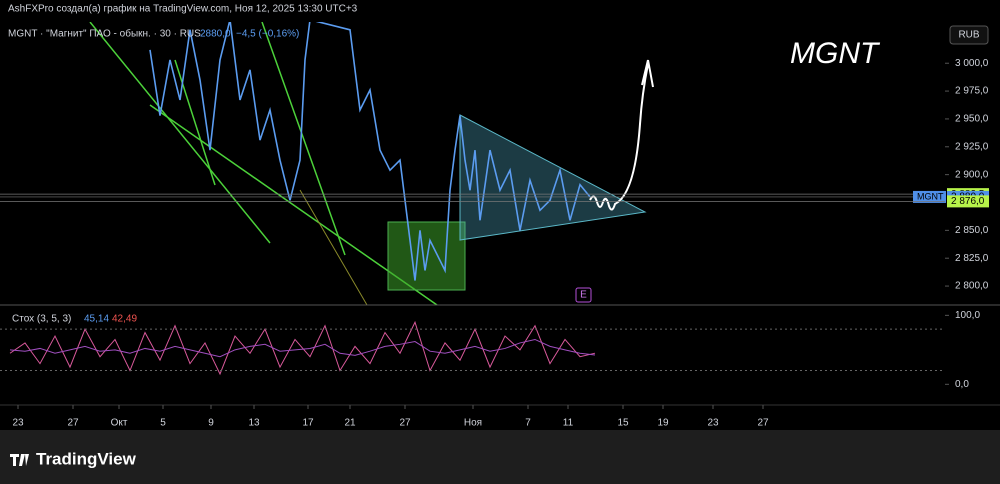  What do you see at coordinates (19, 460) in the screenshot?
I see `logo` at bounding box center [19, 460].